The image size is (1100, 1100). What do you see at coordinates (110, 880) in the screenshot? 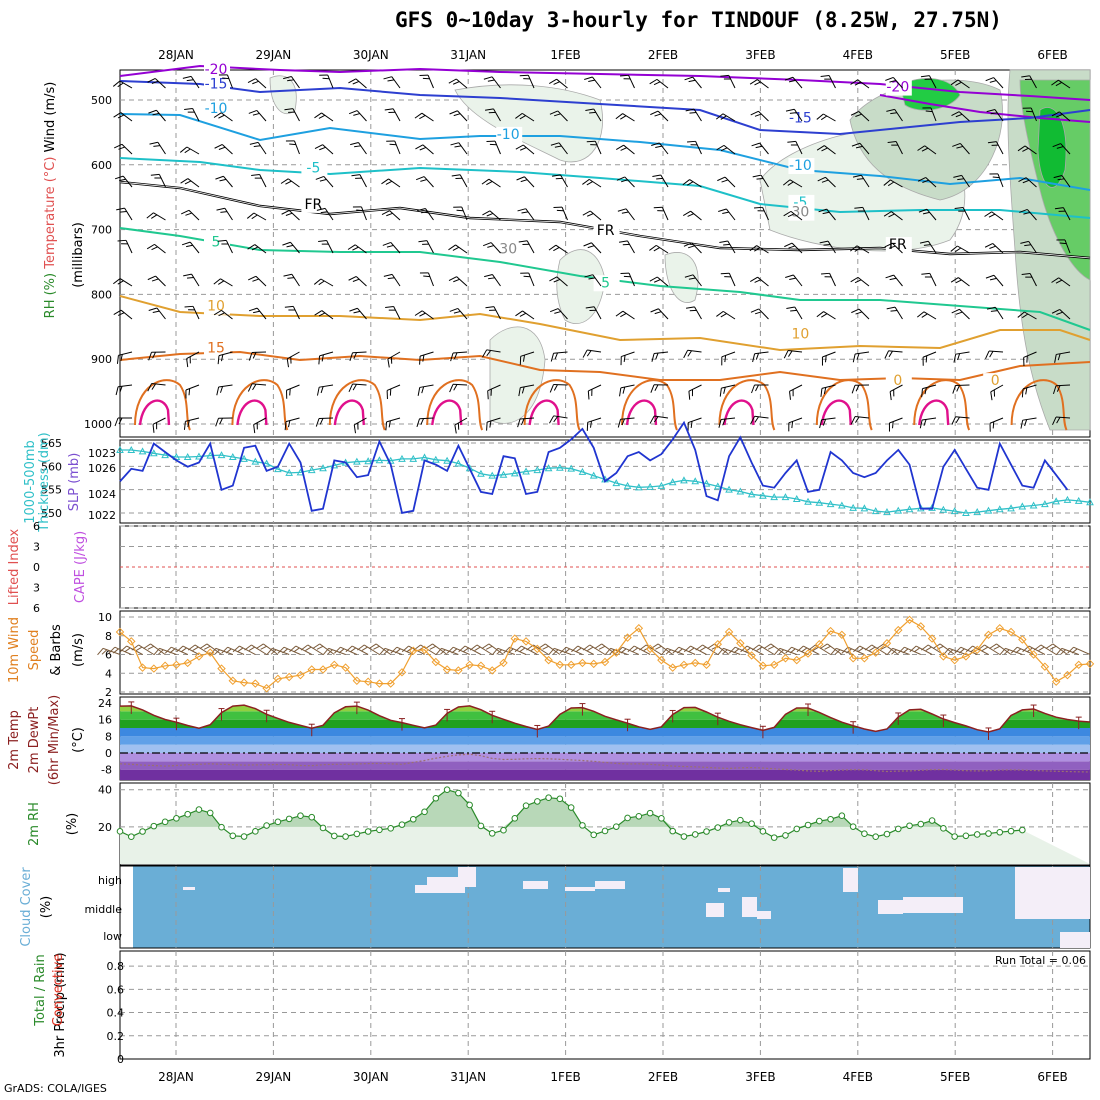
I see `cloud-layer-label: high` at bounding box center [110, 880].